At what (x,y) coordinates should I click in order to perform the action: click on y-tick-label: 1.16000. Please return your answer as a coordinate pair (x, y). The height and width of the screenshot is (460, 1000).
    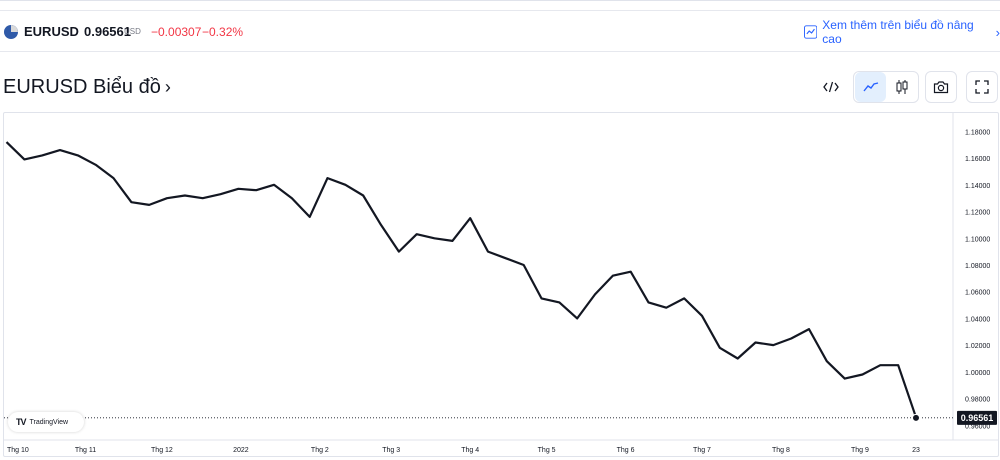
    Looking at the image, I should click on (977, 159).